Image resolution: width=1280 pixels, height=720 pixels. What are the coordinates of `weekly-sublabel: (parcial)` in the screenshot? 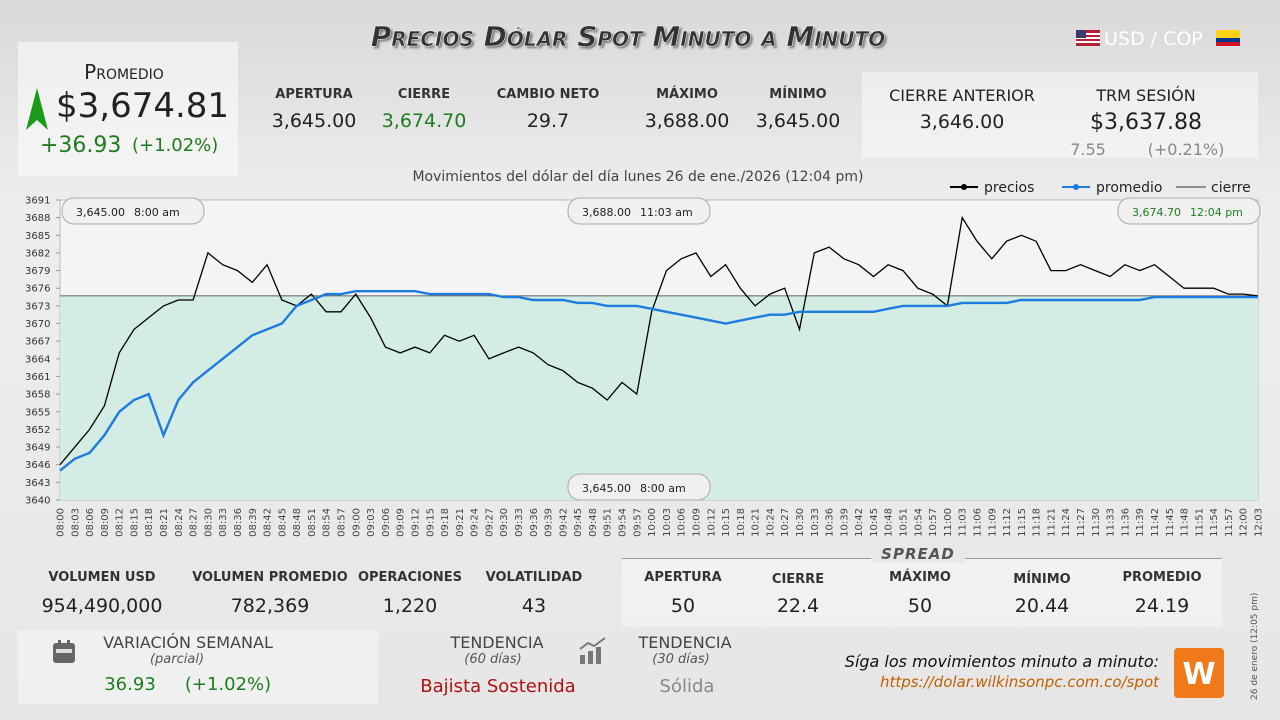 It's located at (177, 659).